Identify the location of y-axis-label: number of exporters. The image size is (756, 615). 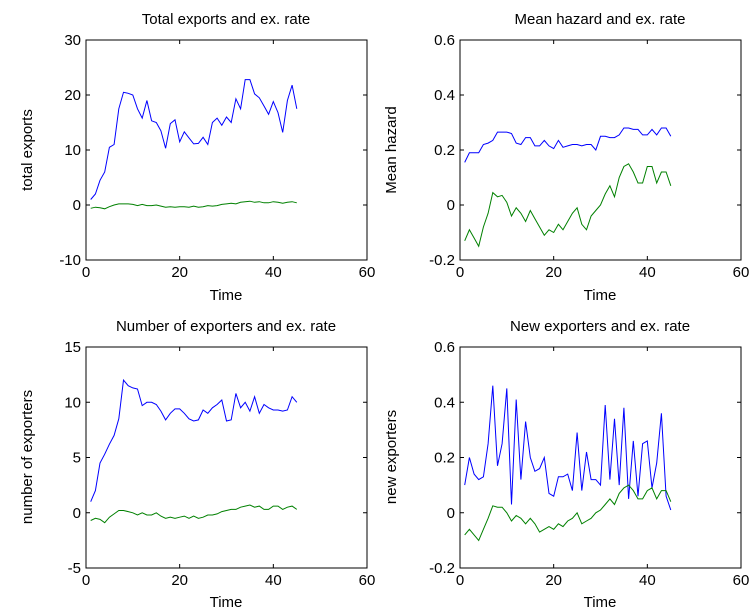
(27, 457).